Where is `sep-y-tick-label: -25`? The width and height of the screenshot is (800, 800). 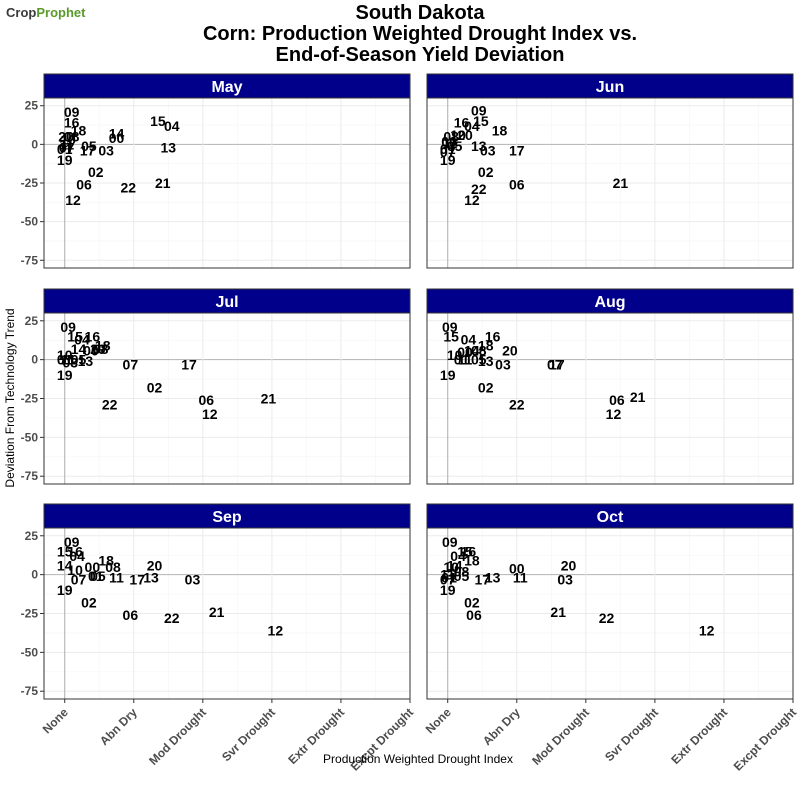 sep-y-tick-label: -25 is located at coordinates (30, 614).